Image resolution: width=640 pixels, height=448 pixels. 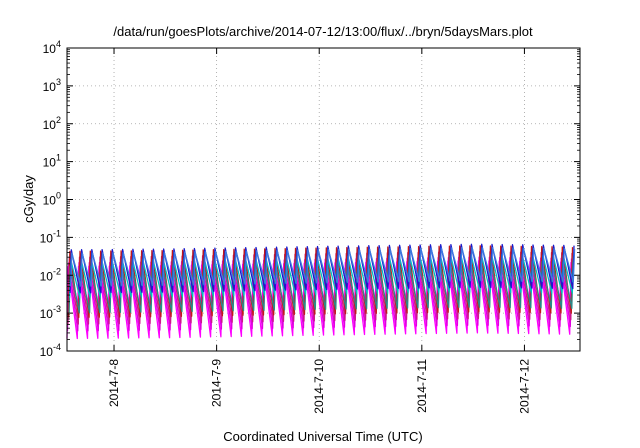 I want to click on y-tick-label: 10⁻⁴, so click(x=50, y=350).